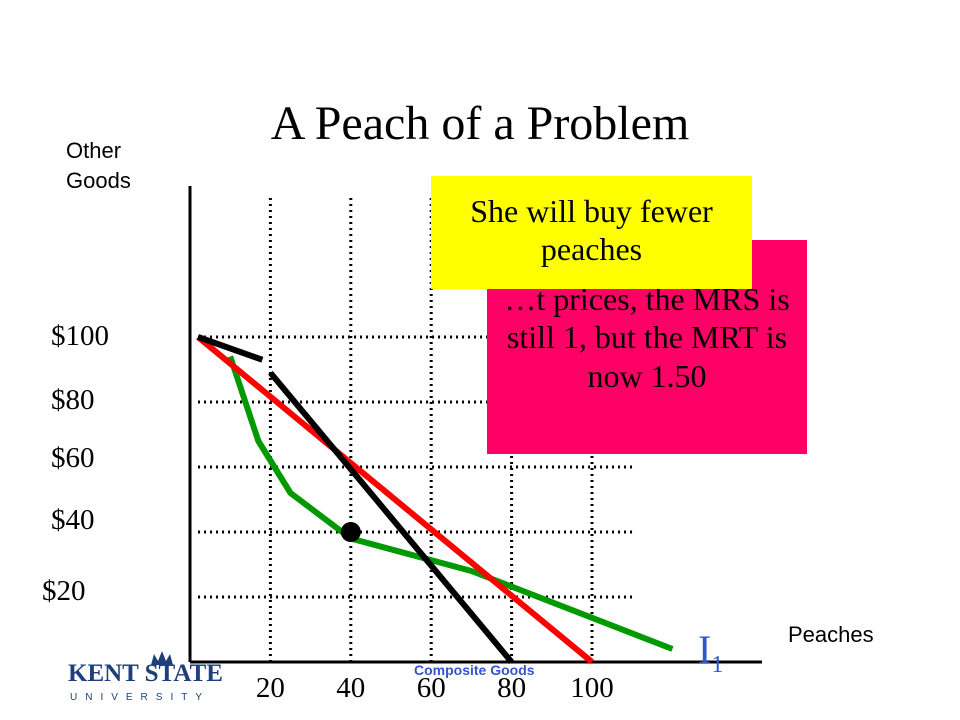 Image resolution: width=960 pixels, height=720 pixels. I want to click on page-title: A Peach of a Problem, so click(480, 123).